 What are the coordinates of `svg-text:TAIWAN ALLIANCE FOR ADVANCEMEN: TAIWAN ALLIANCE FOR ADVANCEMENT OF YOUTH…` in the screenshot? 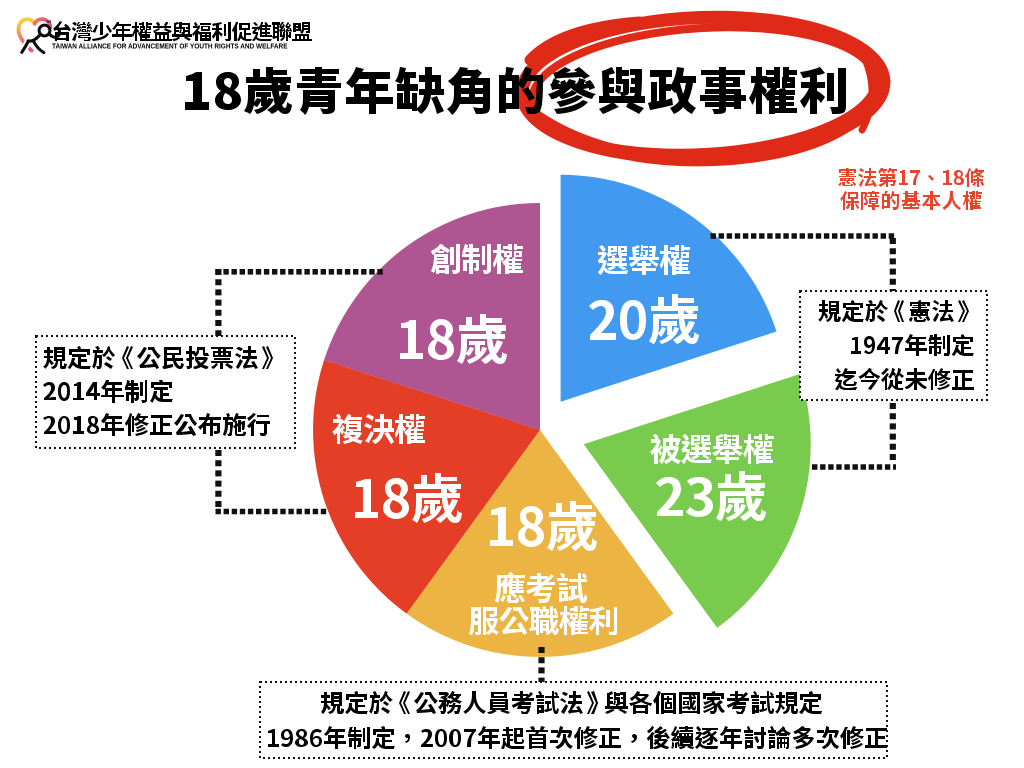 It's located at (170, 46).